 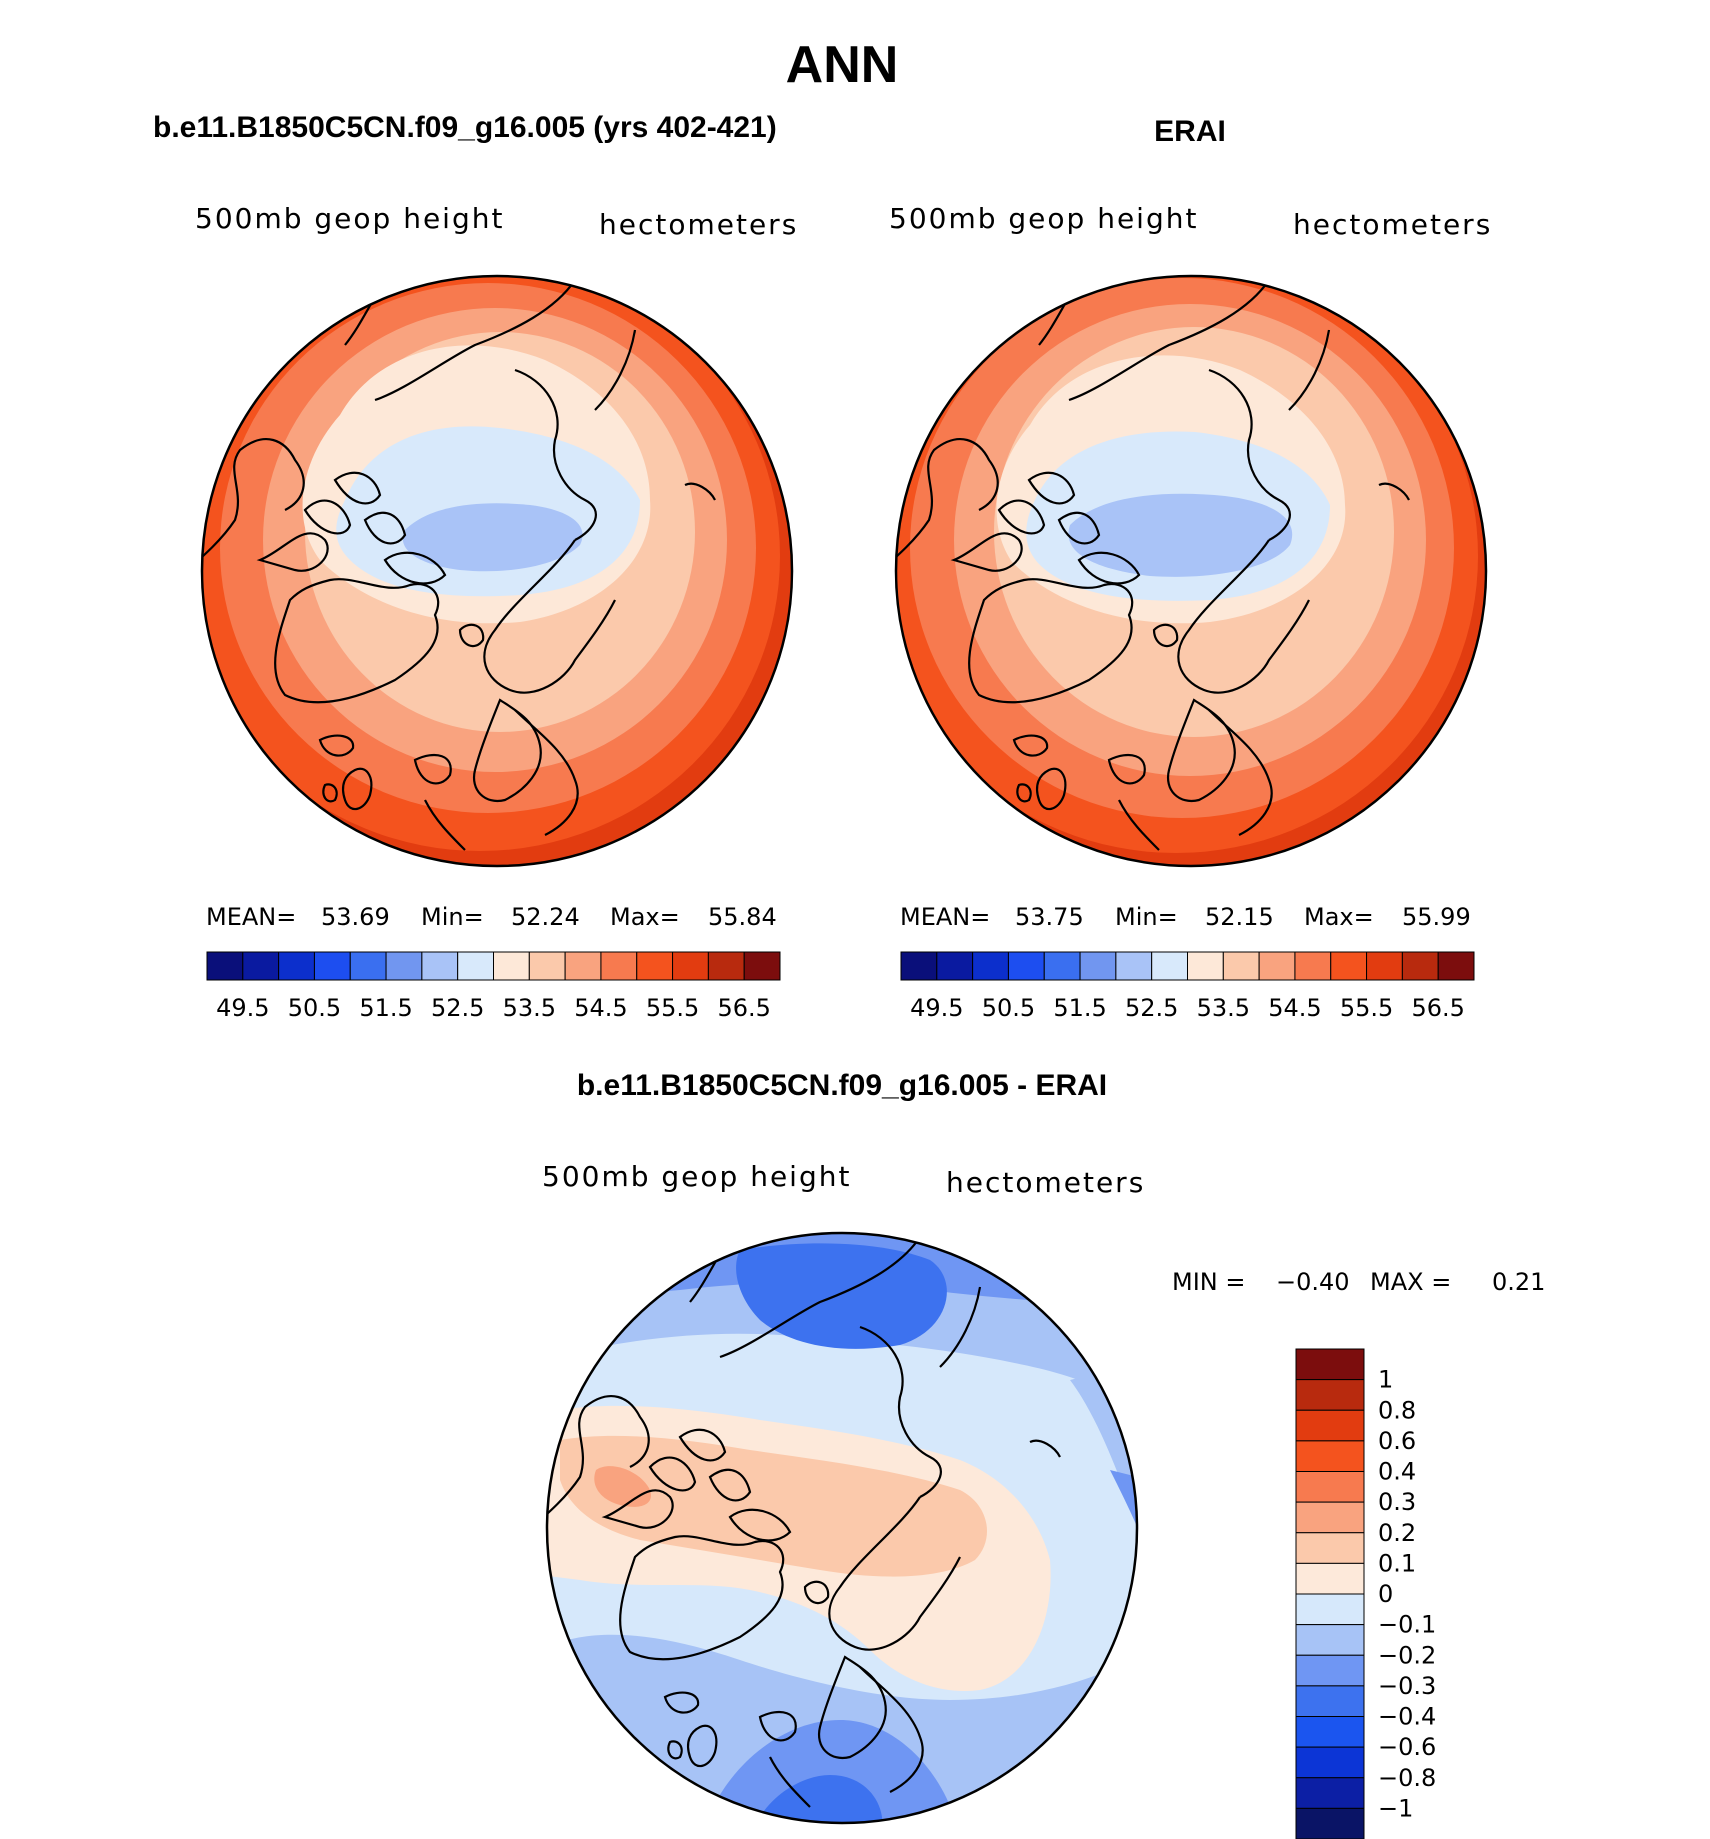 I want to click on panel-model-mean-label: MEAN=, so click(x=251, y=917).